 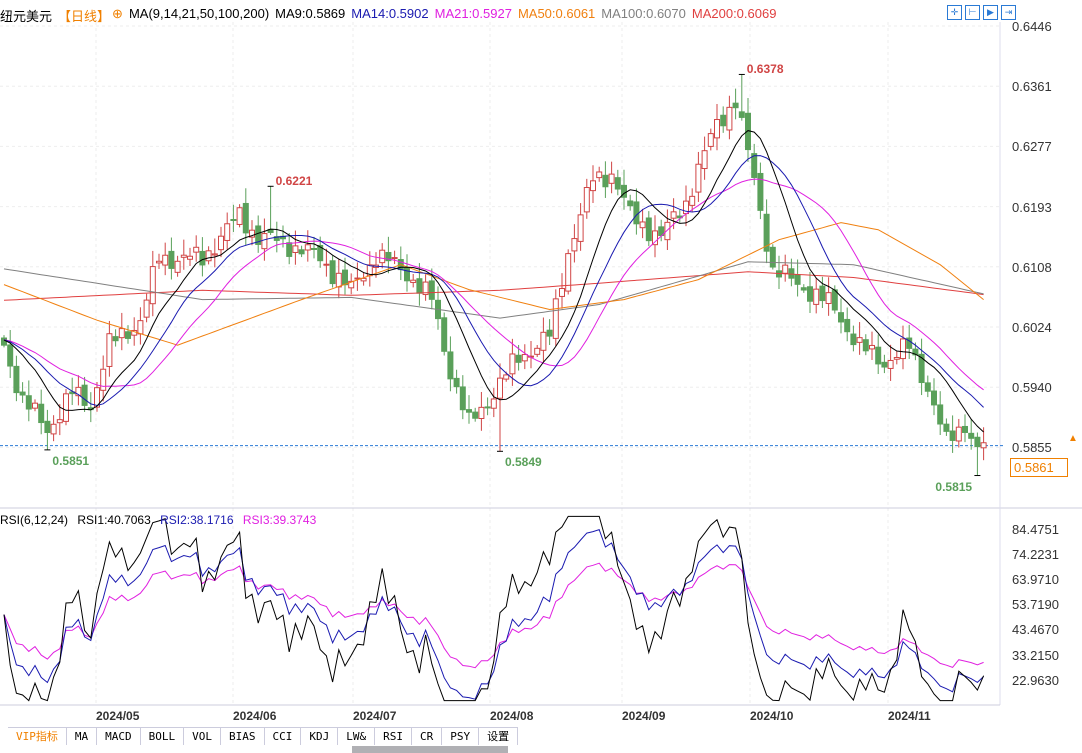 What do you see at coordinates (243, 736) in the screenshot?
I see `tab-bias: BIAS` at bounding box center [243, 736].